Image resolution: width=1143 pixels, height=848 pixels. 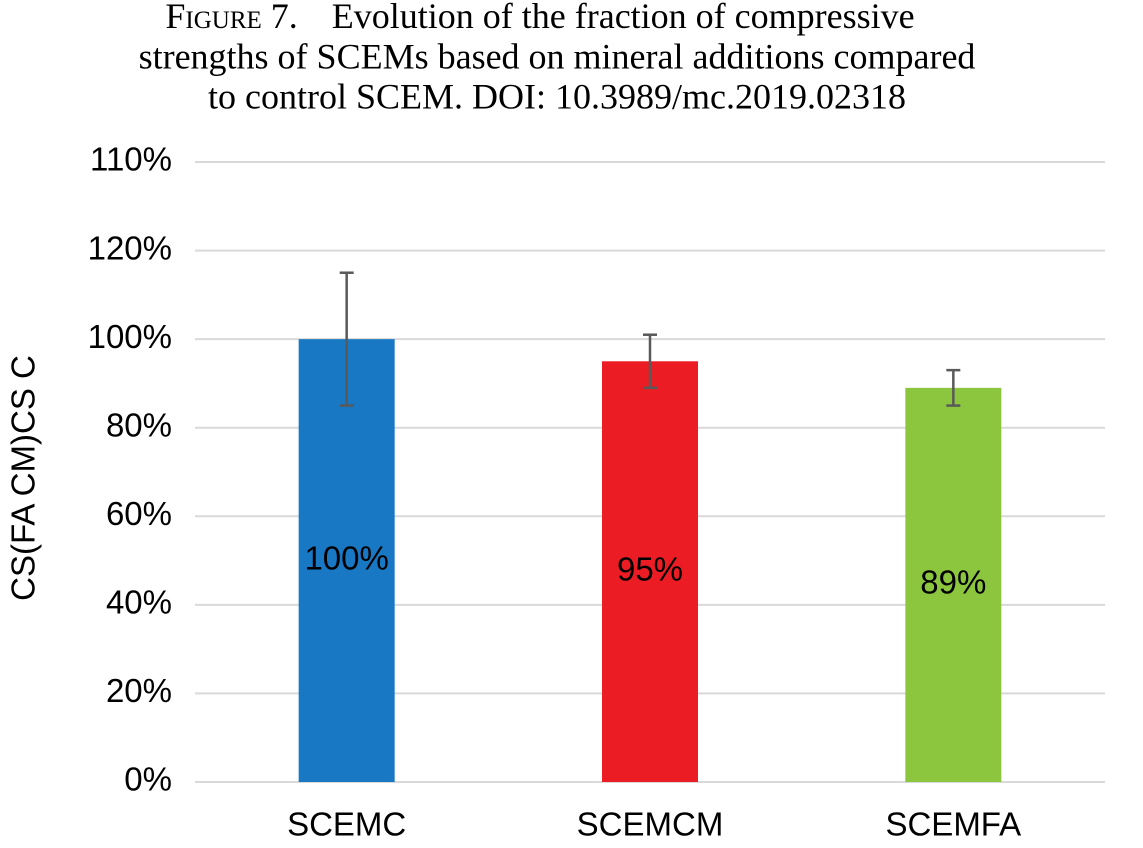 I want to click on y-tick-label: 0%, so click(x=148, y=779).